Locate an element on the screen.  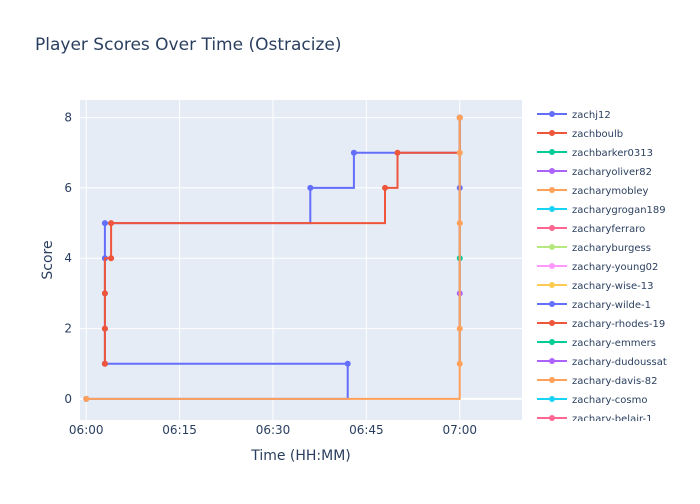
legend-label: zachary-davis-82 is located at coordinates (615, 381).